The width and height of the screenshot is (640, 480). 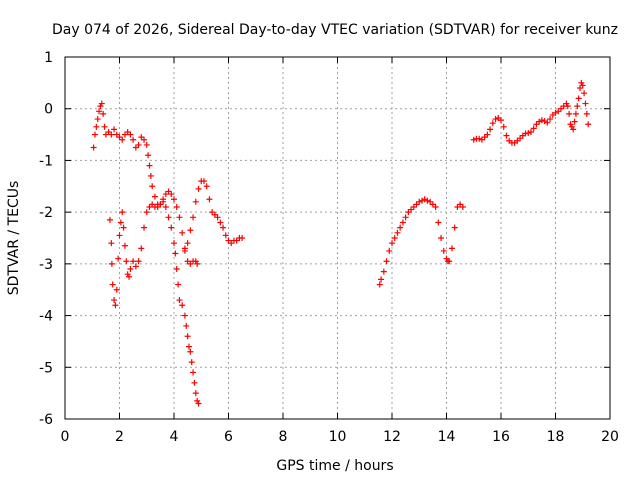 I want to click on y-tick-label: 0, so click(x=48, y=110).